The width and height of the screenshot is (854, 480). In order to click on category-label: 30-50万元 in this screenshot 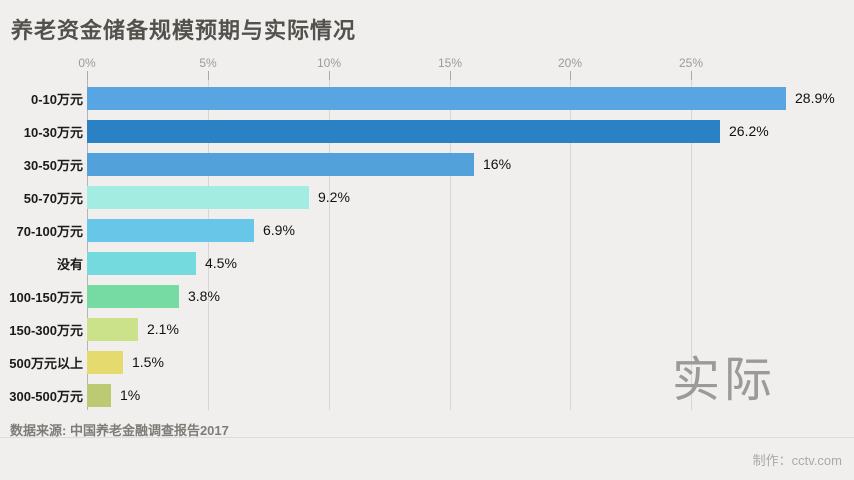, I will do `click(53, 165)`.